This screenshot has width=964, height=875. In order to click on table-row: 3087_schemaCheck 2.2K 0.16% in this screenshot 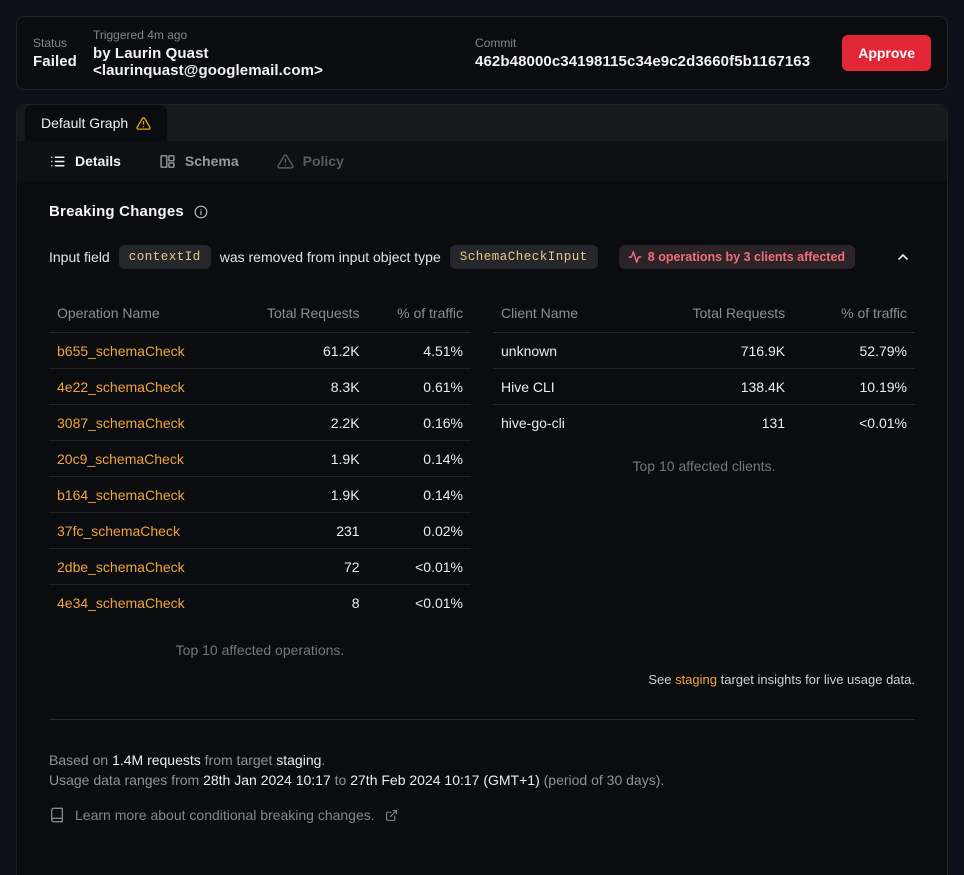, I will do `click(260, 422)`.